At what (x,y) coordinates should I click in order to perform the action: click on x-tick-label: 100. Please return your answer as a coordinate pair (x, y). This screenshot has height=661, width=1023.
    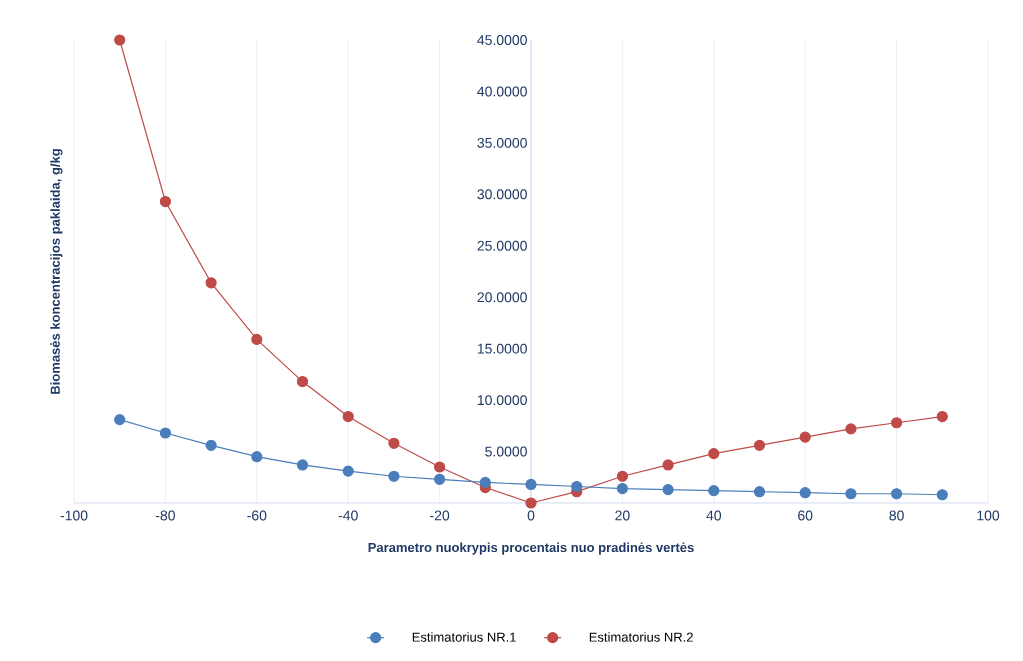
    Looking at the image, I should click on (988, 515).